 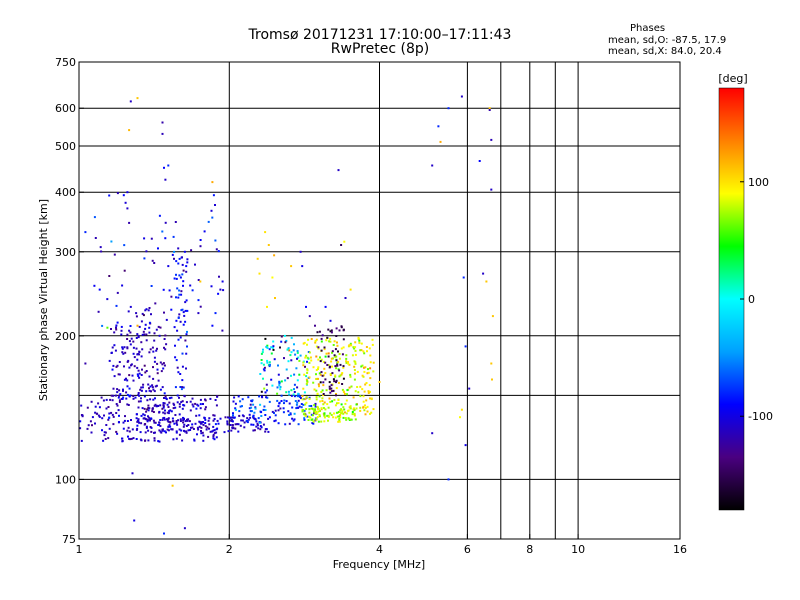 What do you see at coordinates (760, 416) in the screenshot?
I see `colorbar-tick-label: -100` at bounding box center [760, 416].